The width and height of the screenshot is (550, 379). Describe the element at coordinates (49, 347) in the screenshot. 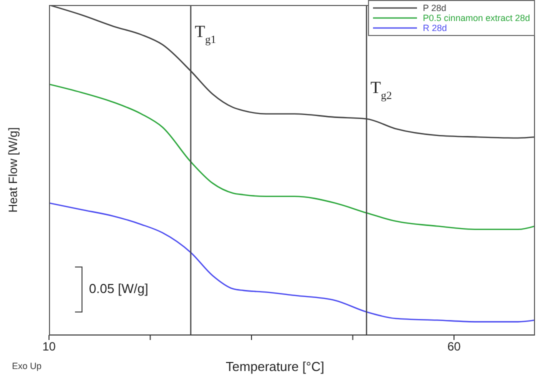

I see `x-tick-label: 10` at that location.